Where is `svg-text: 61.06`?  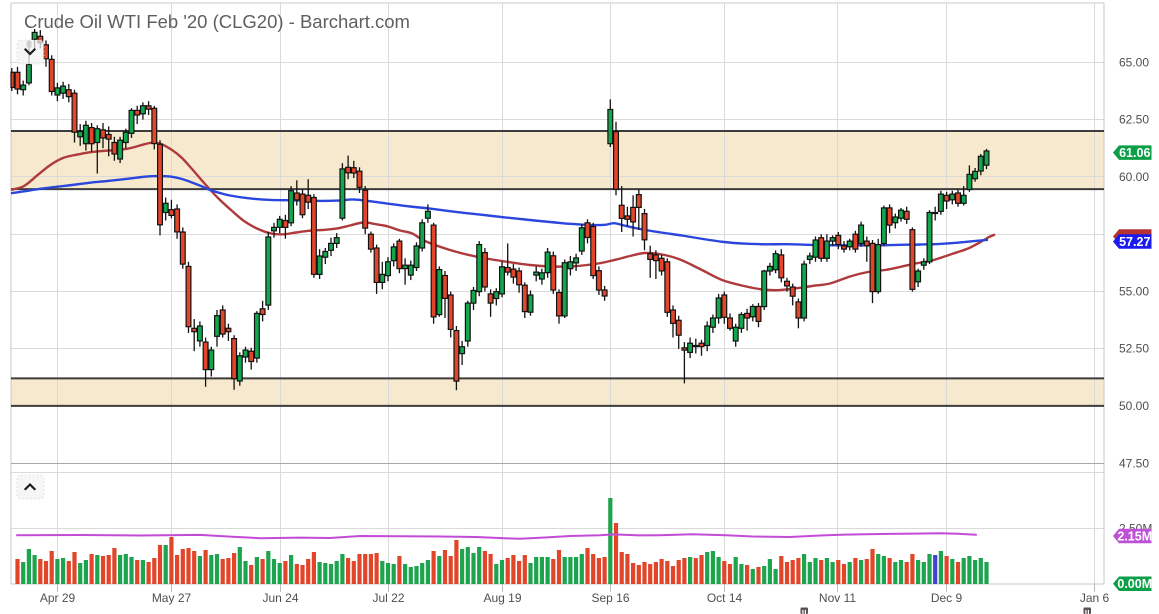
svg-text: 61.06 is located at coordinates (1134, 153).